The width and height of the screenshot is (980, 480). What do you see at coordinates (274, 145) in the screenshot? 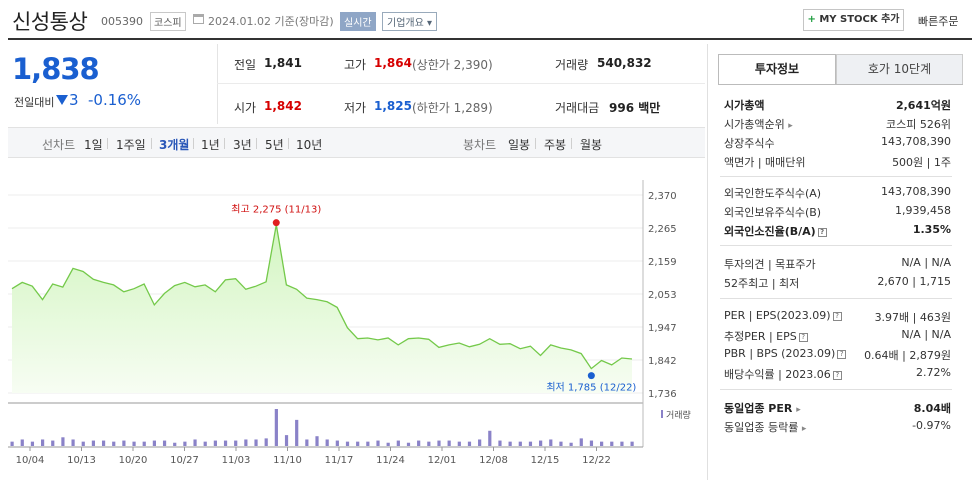
I see `period-5y: 5년` at bounding box center [274, 145].